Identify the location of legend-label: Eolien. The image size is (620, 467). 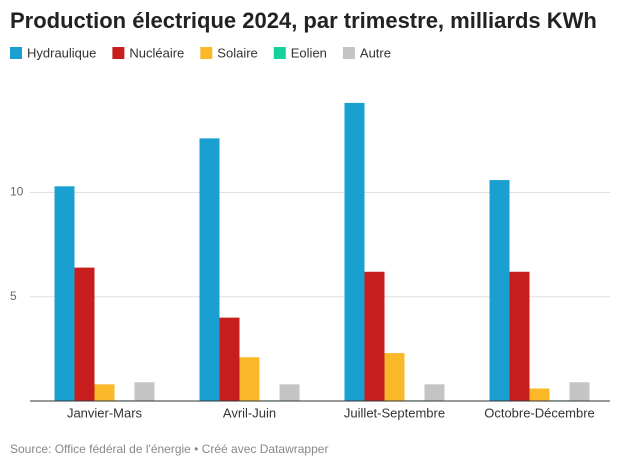
(309, 52).